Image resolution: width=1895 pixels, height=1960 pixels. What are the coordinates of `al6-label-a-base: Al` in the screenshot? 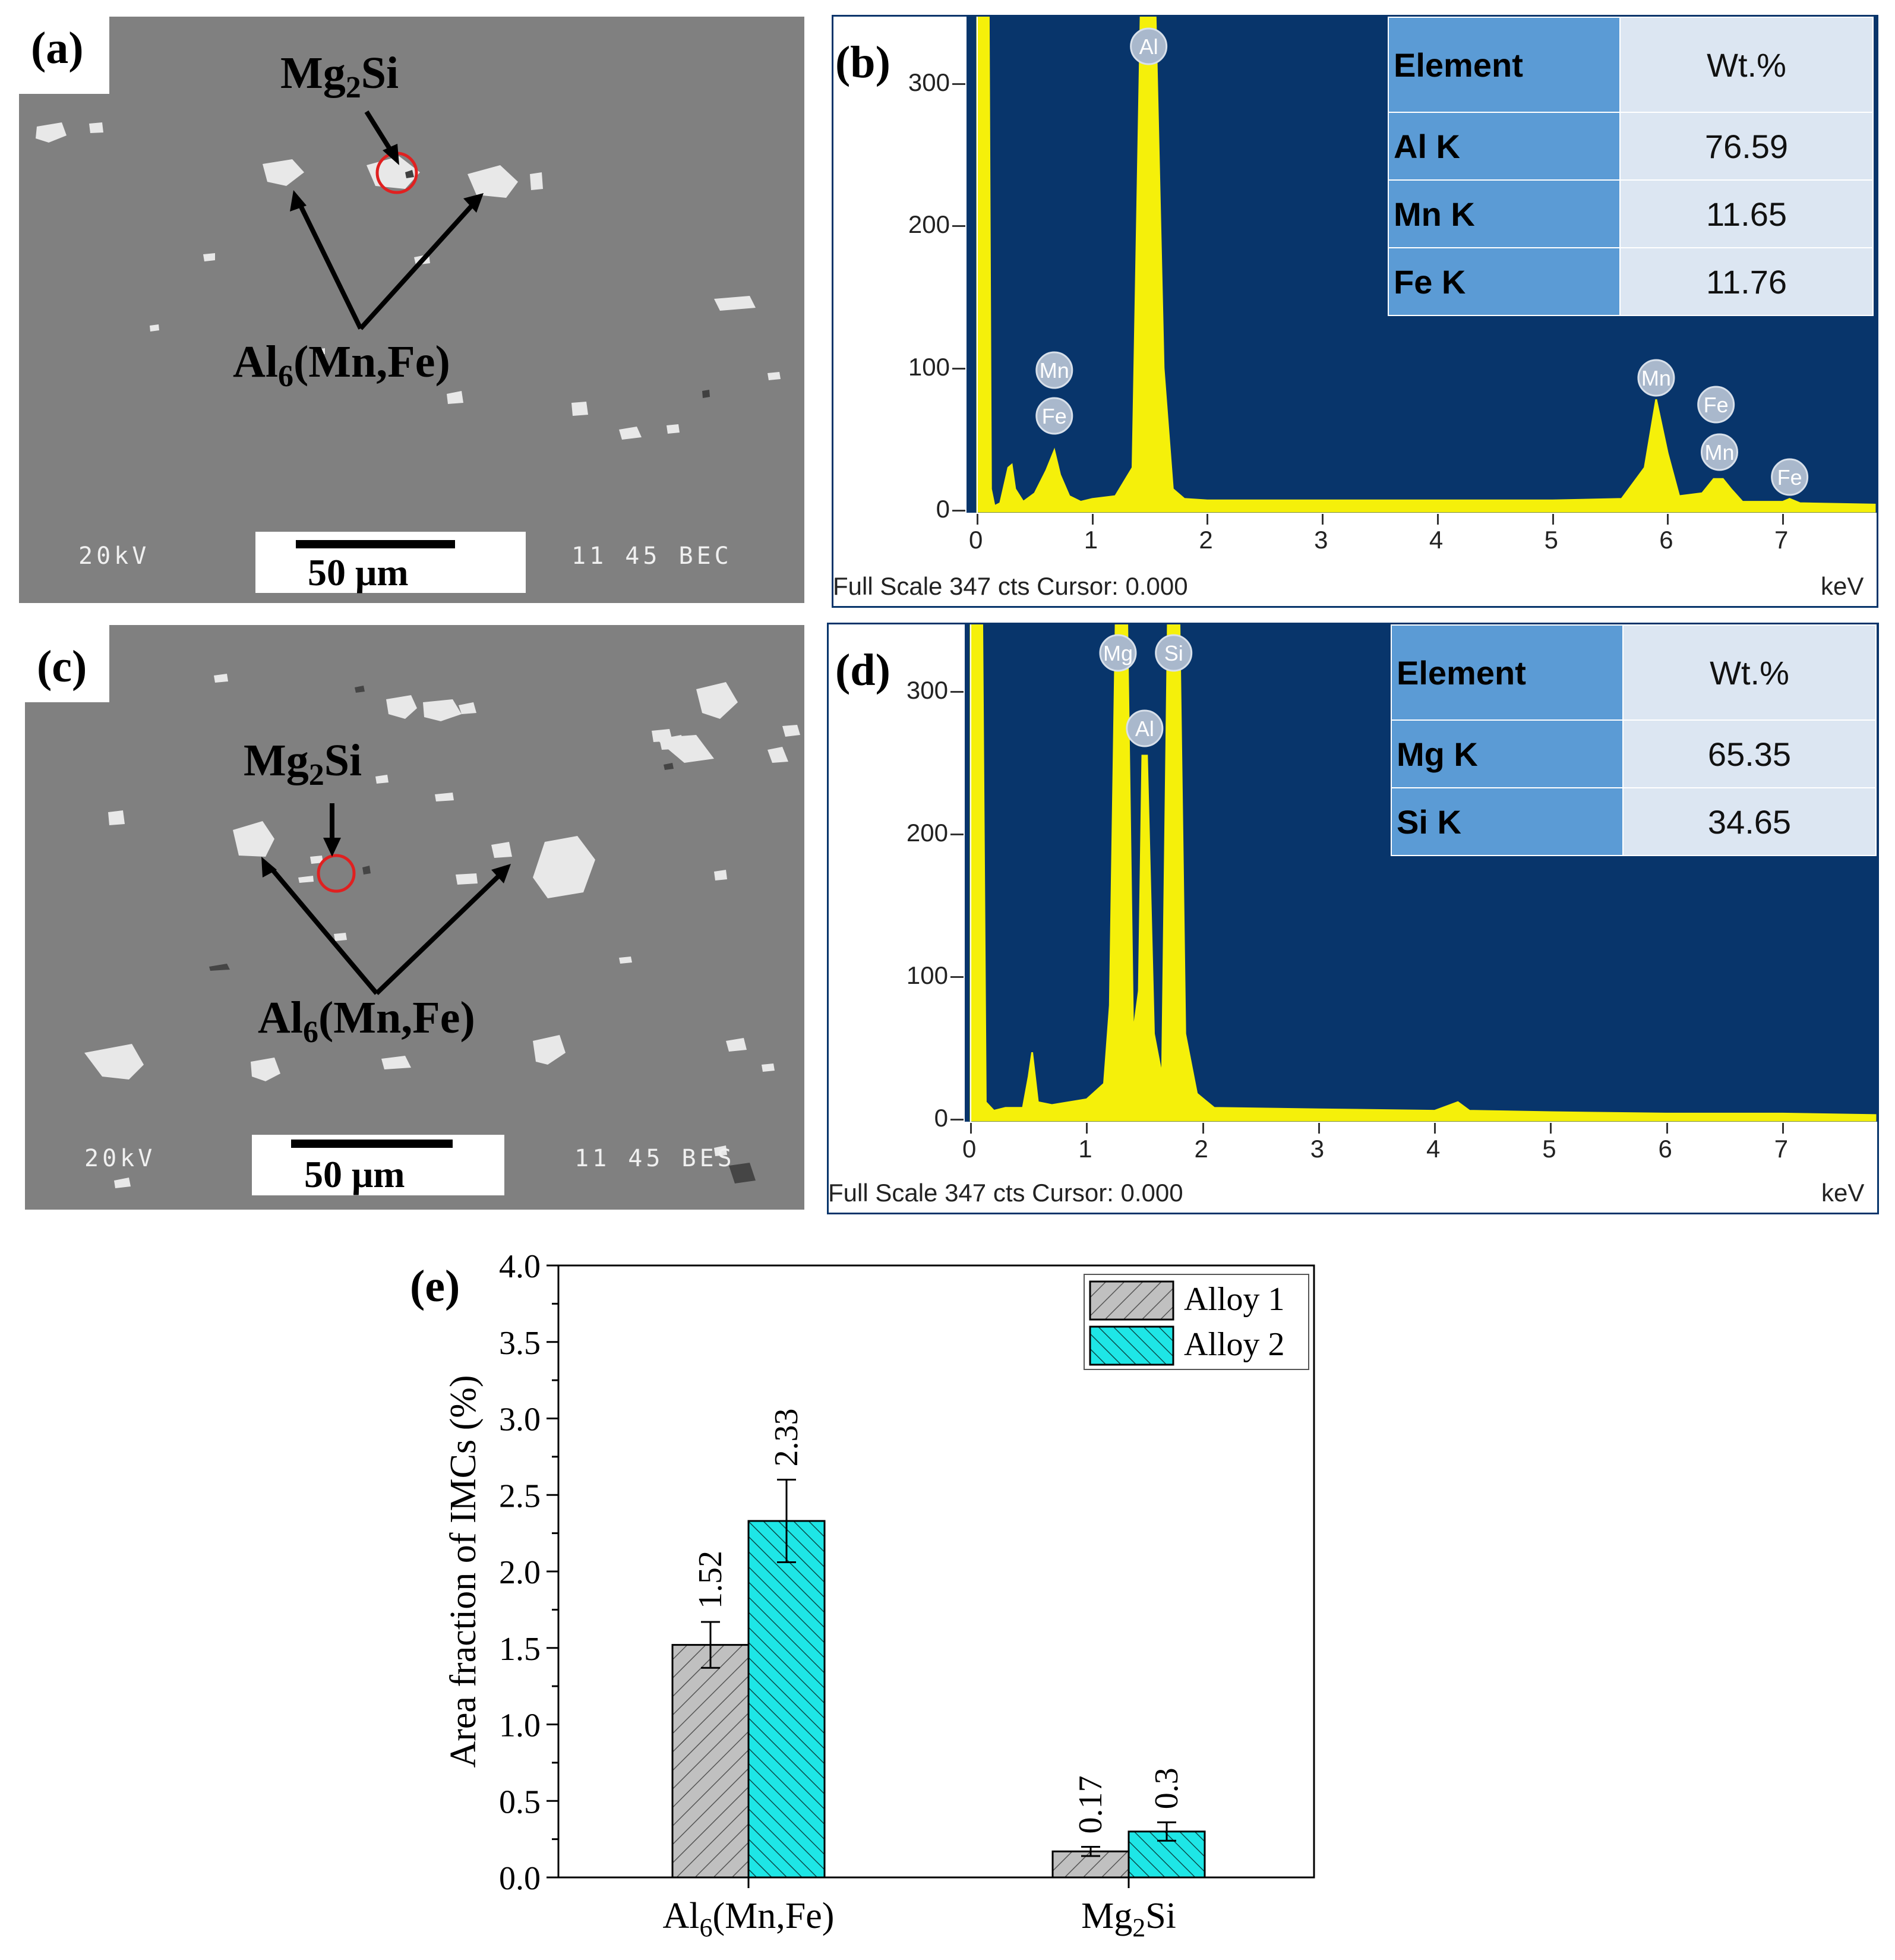 It's located at (256, 362).